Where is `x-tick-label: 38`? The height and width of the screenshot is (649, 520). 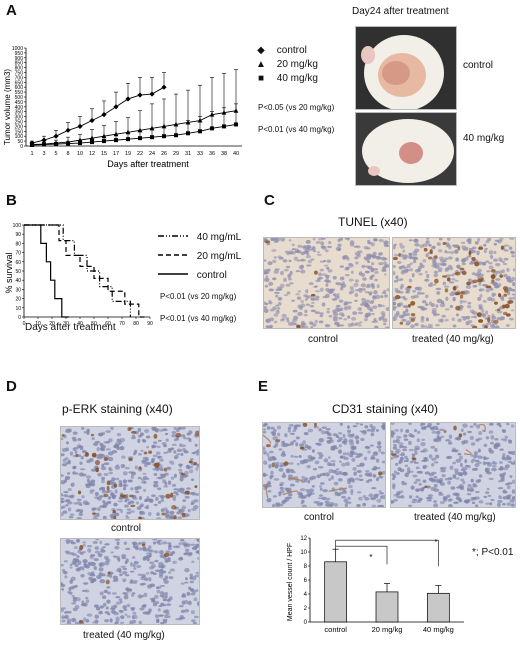
x-tick-label: 38 is located at coordinates (224, 154).